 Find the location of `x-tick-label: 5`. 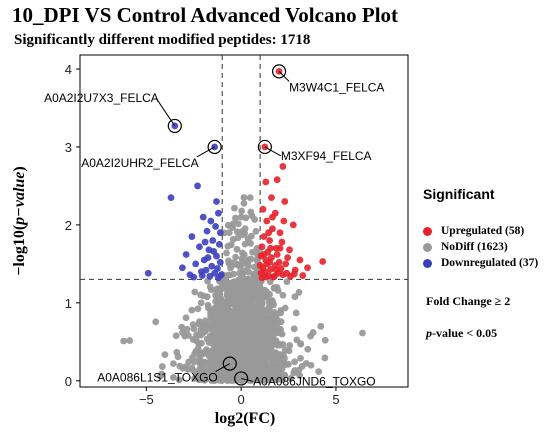

x-tick-label: 5 is located at coordinates (335, 399).